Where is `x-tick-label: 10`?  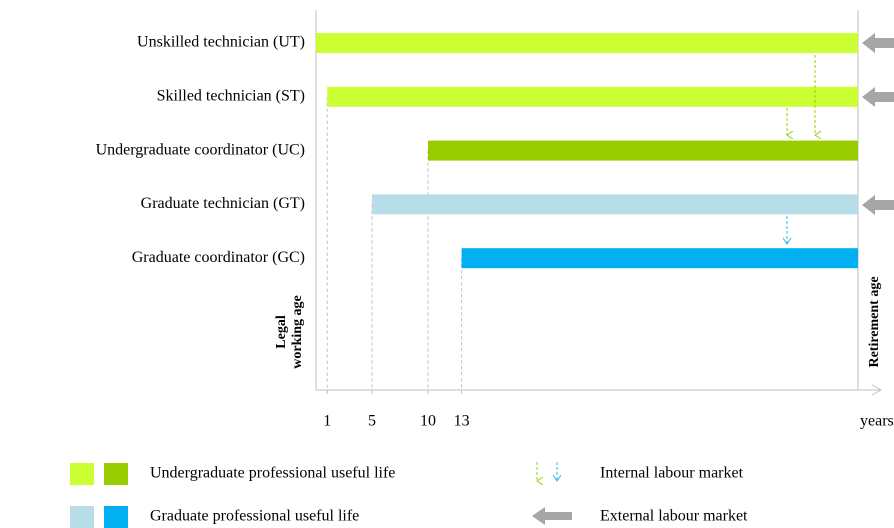
x-tick-label: 10 is located at coordinates (428, 421).